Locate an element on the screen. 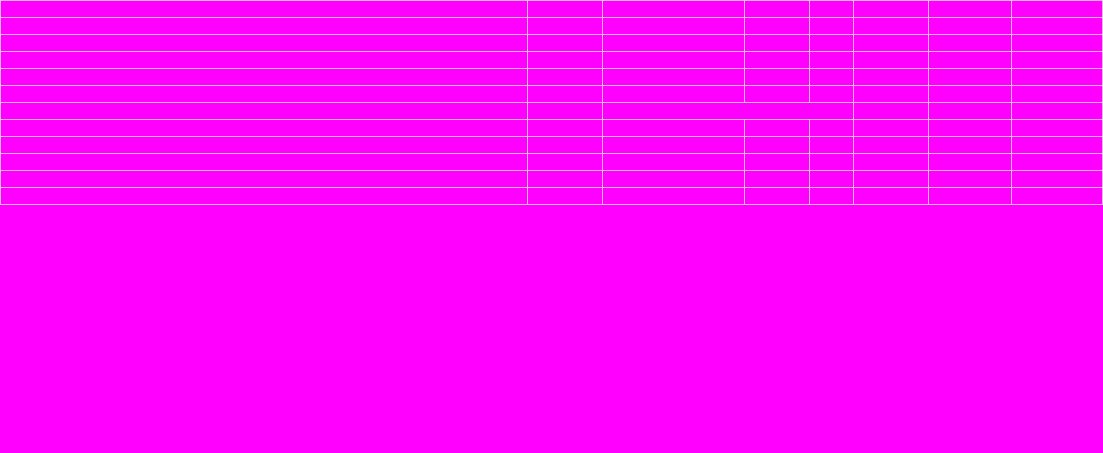 The width and height of the screenshot is (1103, 453). header-hours-per-respondent is located at coordinates (728, 111).